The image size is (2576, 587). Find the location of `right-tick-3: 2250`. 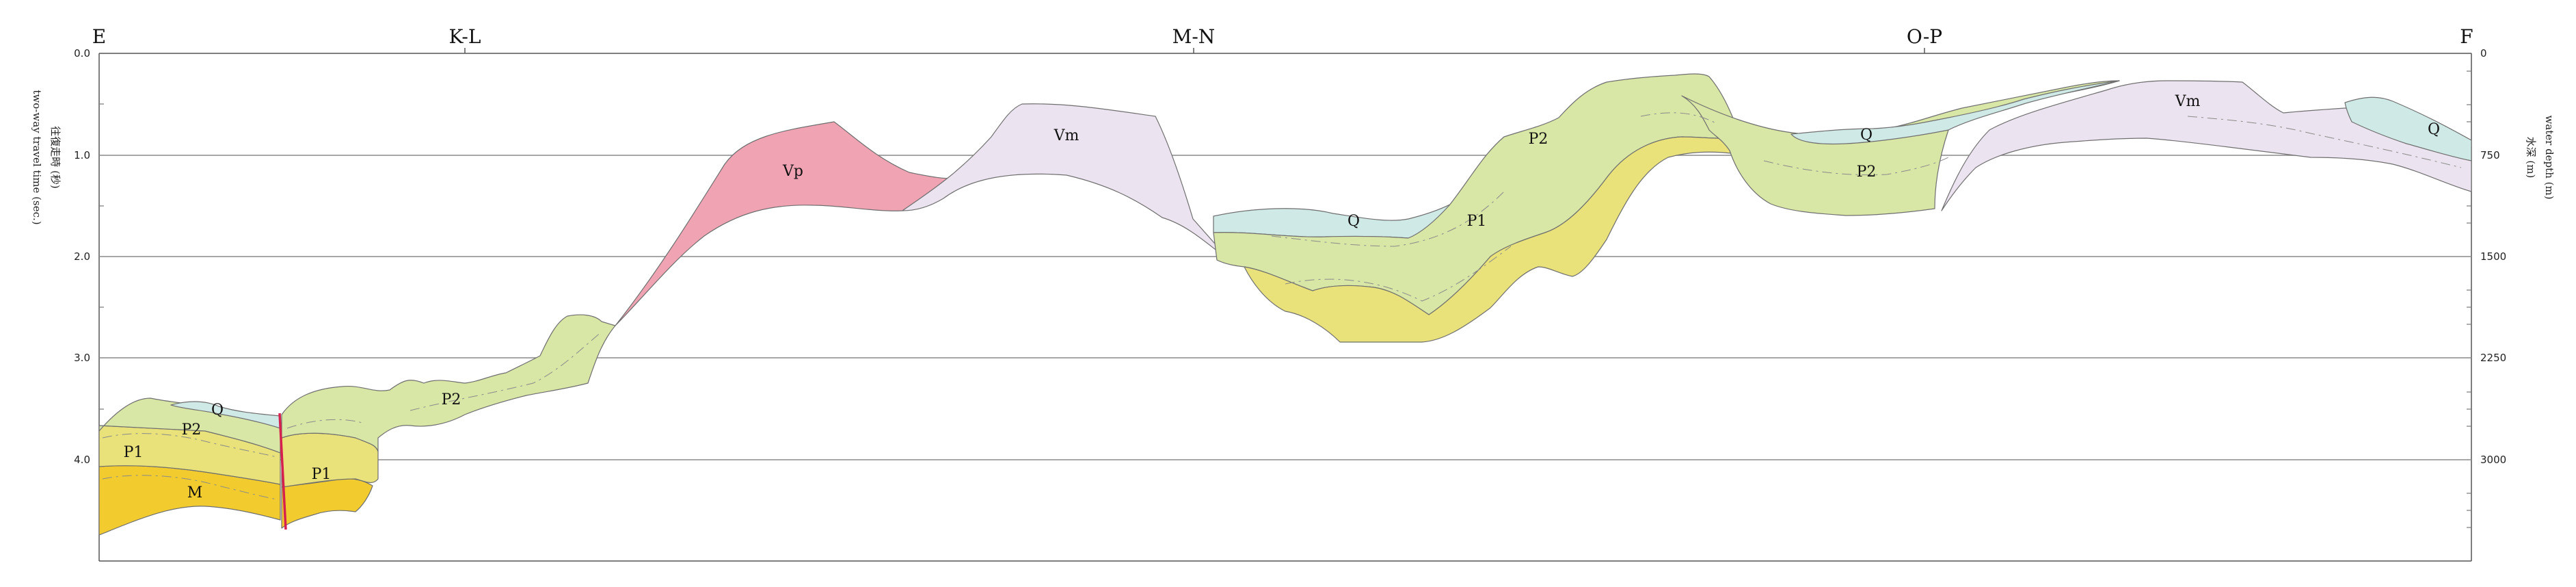

right-tick-3: 2250 is located at coordinates (2493, 358).